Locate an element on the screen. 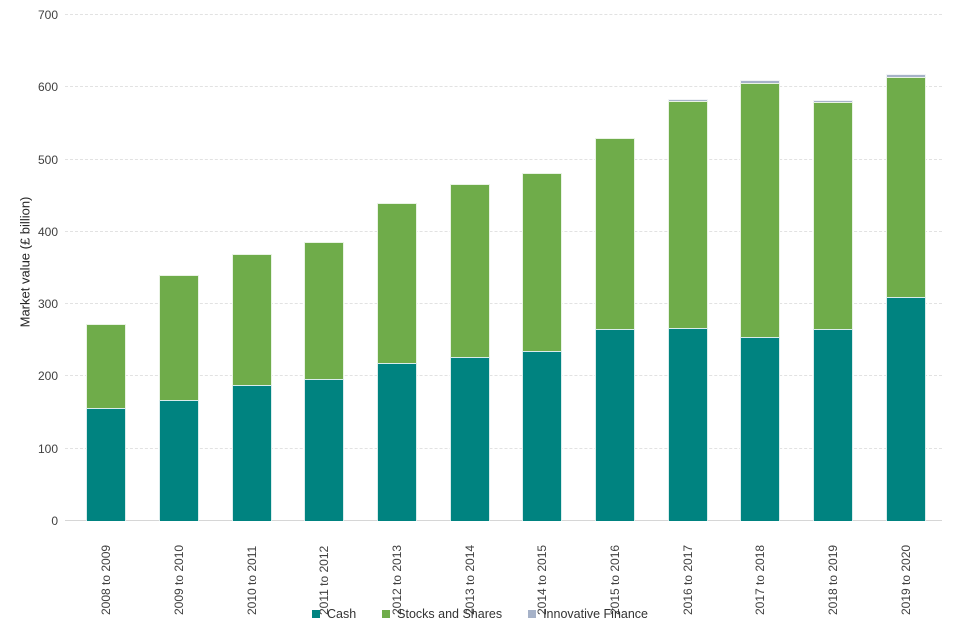 The width and height of the screenshot is (960, 640). y-tick-label: 300 is located at coordinates (47, 304).